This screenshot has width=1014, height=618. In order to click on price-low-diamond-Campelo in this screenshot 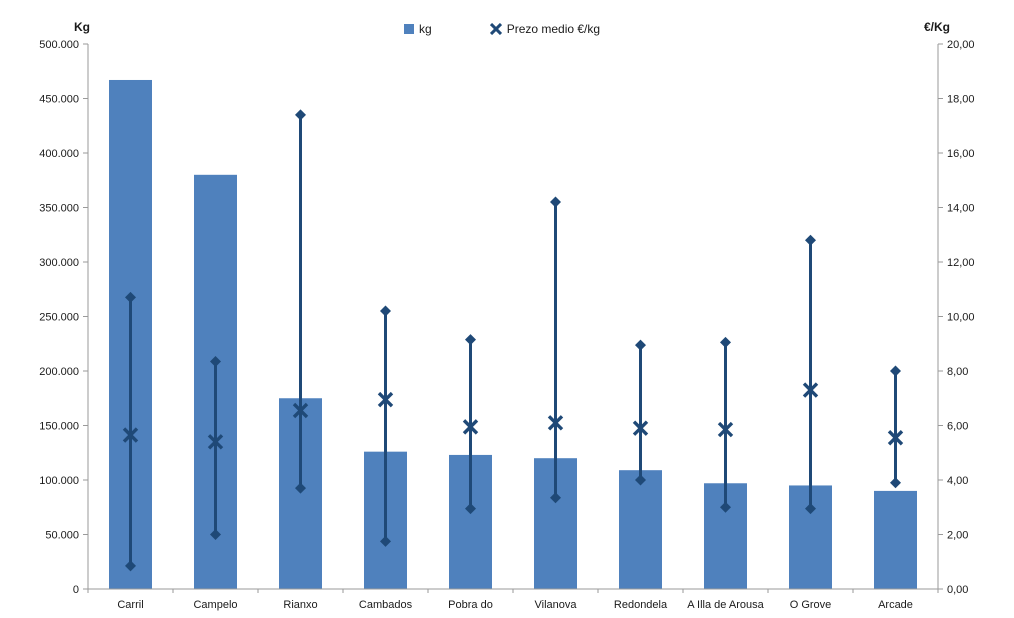, I will do `click(215, 534)`.